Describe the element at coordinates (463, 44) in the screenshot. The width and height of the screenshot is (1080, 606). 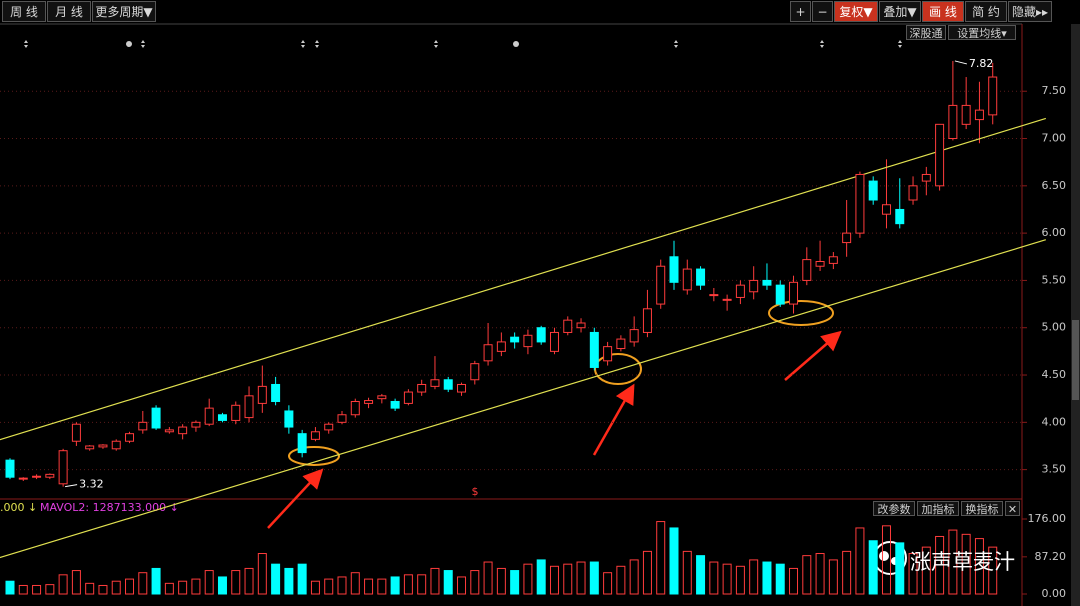
I see `event-markers` at that location.